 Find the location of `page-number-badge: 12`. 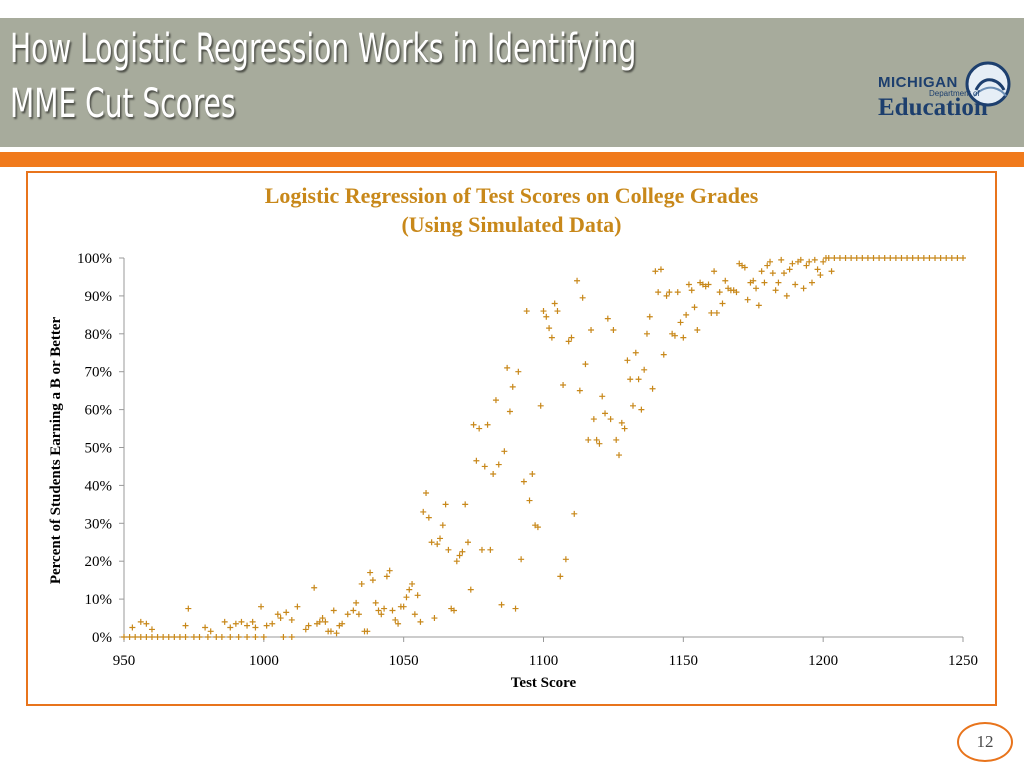

page-number-badge: 12 is located at coordinates (985, 742).